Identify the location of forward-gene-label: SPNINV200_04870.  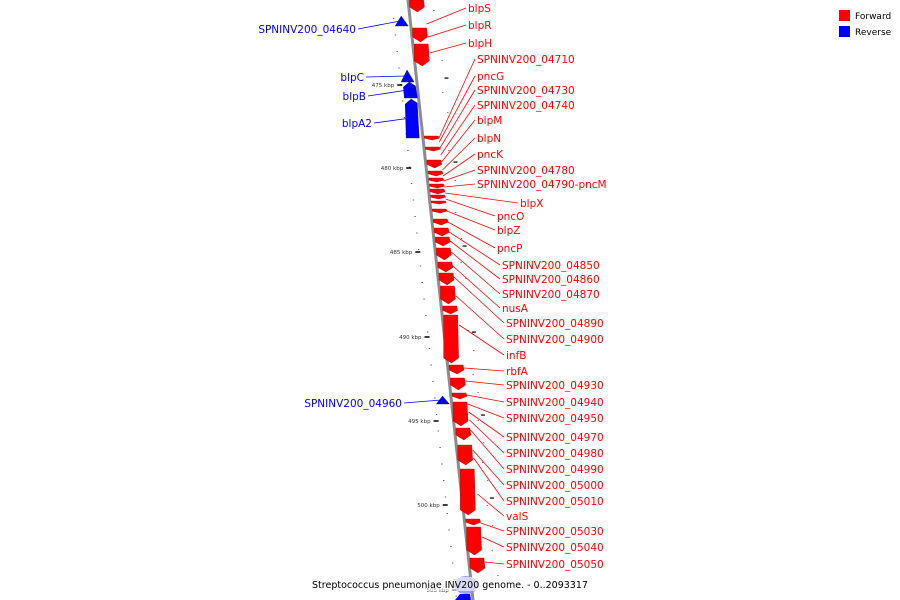
(551, 295).